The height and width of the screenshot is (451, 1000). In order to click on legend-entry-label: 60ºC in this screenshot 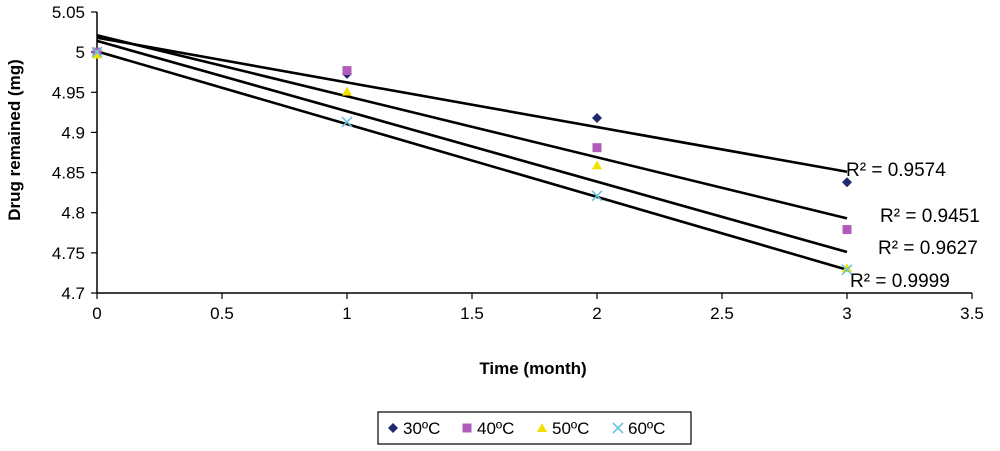, I will do `click(646, 428)`.